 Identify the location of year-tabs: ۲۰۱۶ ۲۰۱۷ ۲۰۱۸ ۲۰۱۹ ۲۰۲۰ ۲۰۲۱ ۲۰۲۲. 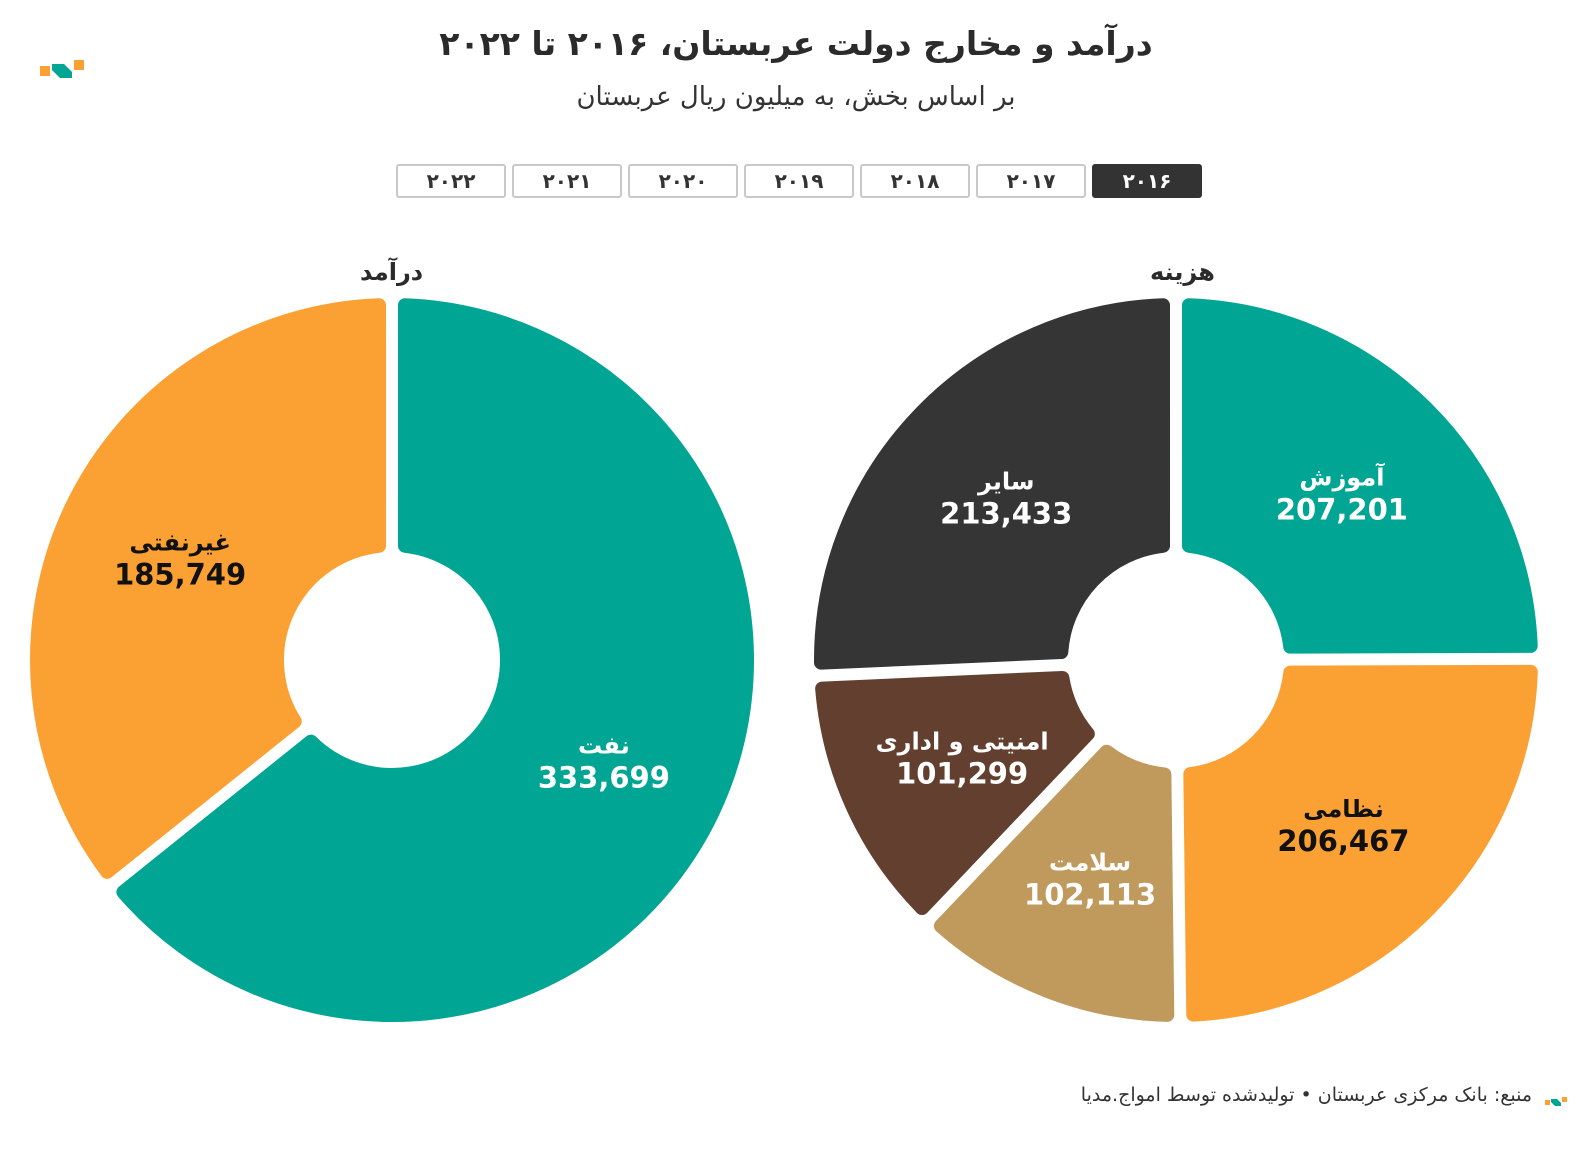
(793, 183).